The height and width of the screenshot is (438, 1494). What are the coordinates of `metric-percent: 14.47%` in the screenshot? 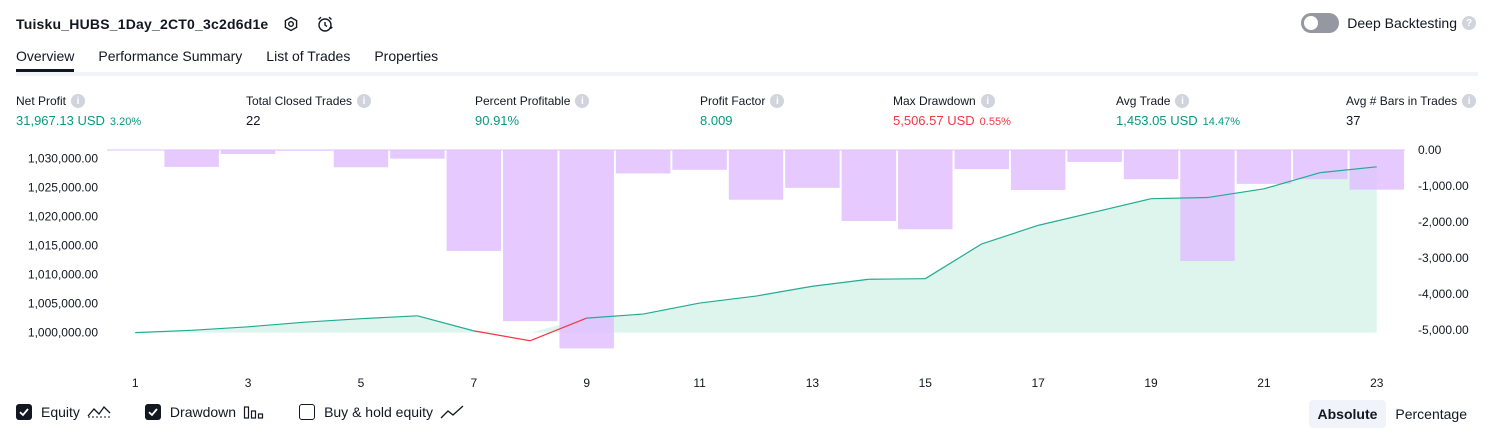 It's located at (1221, 122).